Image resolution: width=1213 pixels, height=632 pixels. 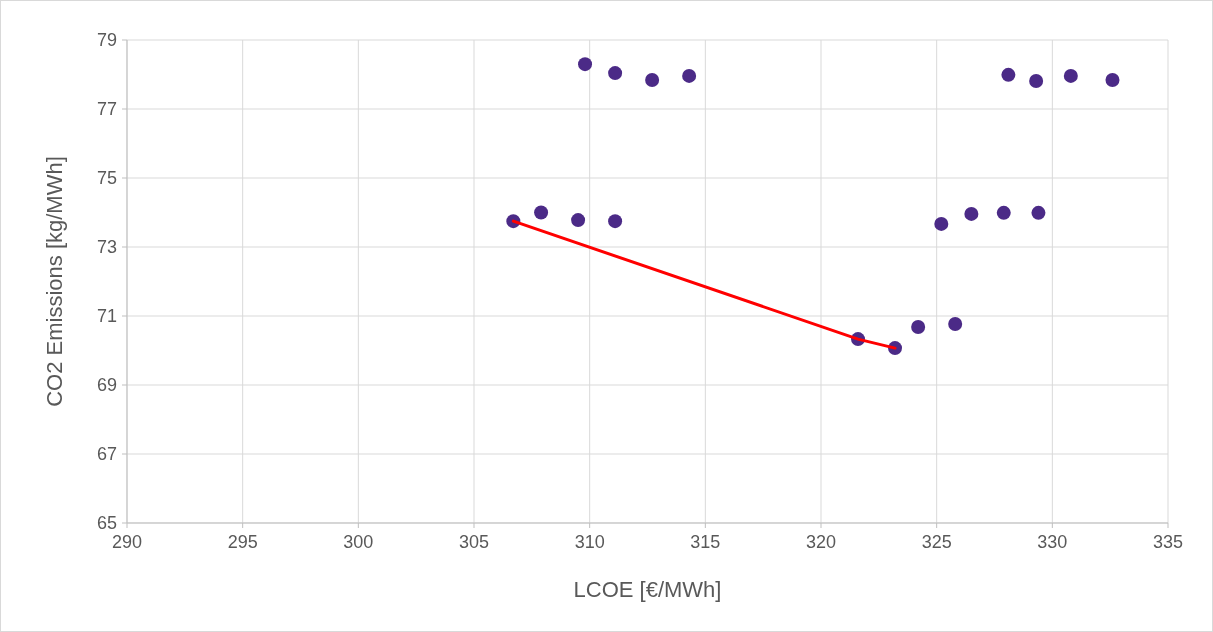 I want to click on x-tick-label: 305, so click(x=474, y=542).